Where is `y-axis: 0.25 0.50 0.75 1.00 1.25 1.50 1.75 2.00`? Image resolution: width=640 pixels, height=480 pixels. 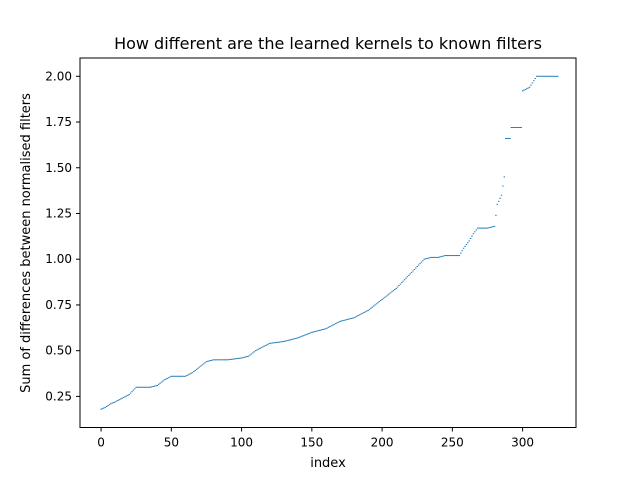 y-axis: 0.25 0.50 0.75 1.00 1.25 1.50 1.75 2.00 is located at coordinates (62, 236).